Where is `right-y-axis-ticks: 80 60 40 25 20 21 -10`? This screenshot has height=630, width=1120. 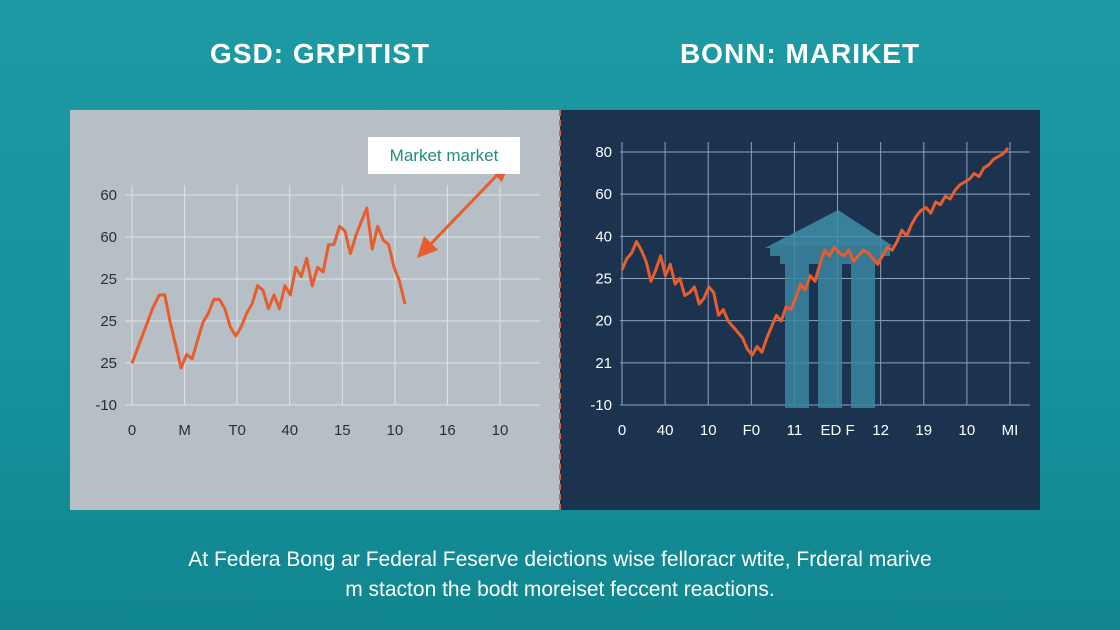 right-y-axis-ticks: 80 60 40 25 20 21 -10 is located at coordinates (601, 279).